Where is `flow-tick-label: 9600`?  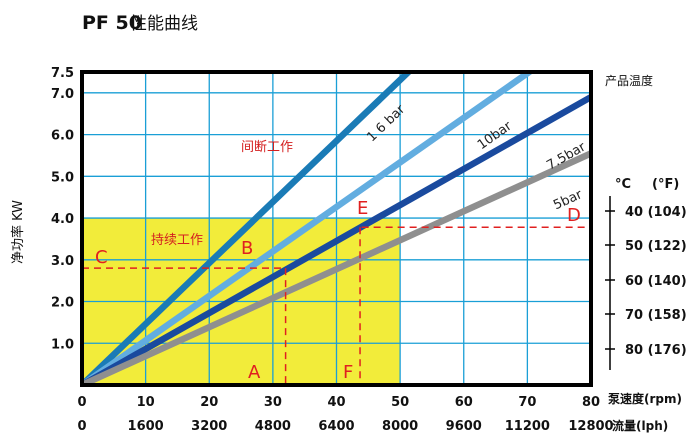
flow-tick-label: 9600 is located at coordinates (464, 426).